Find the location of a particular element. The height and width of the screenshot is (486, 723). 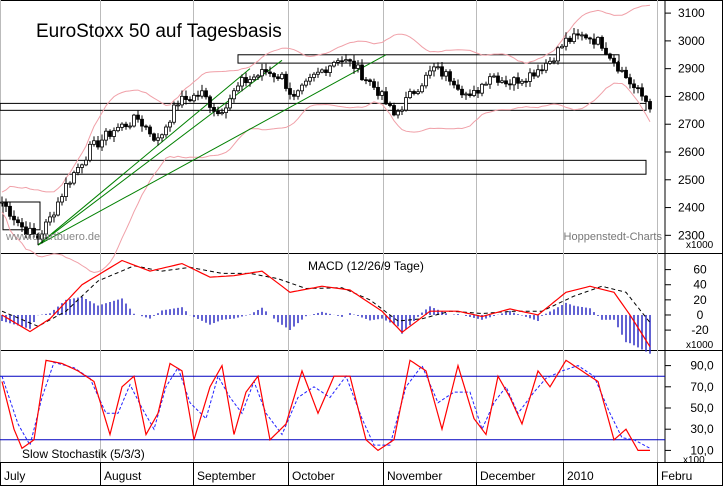

stoch-y-tick-label: 30,0 is located at coordinates (702, 429).